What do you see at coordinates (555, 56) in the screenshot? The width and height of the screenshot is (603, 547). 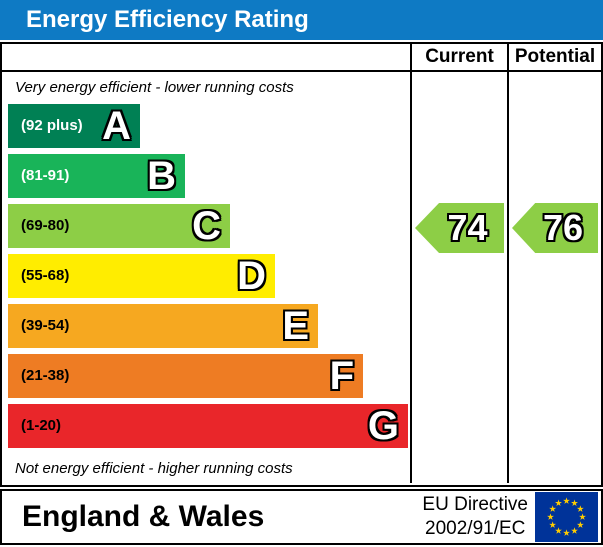 I see `potential-column-header: Potential` at bounding box center [555, 56].